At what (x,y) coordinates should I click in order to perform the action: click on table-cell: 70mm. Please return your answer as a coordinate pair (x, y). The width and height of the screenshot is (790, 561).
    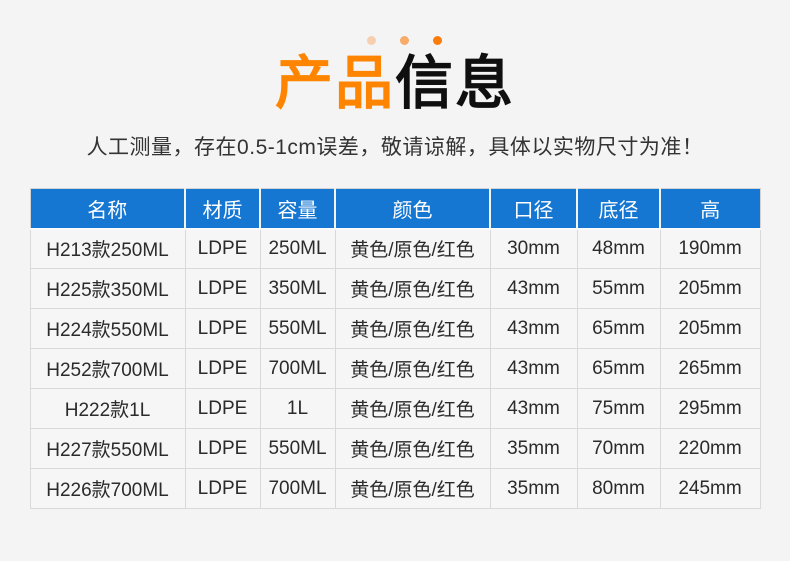
    Looking at the image, I should click on (618, 448).